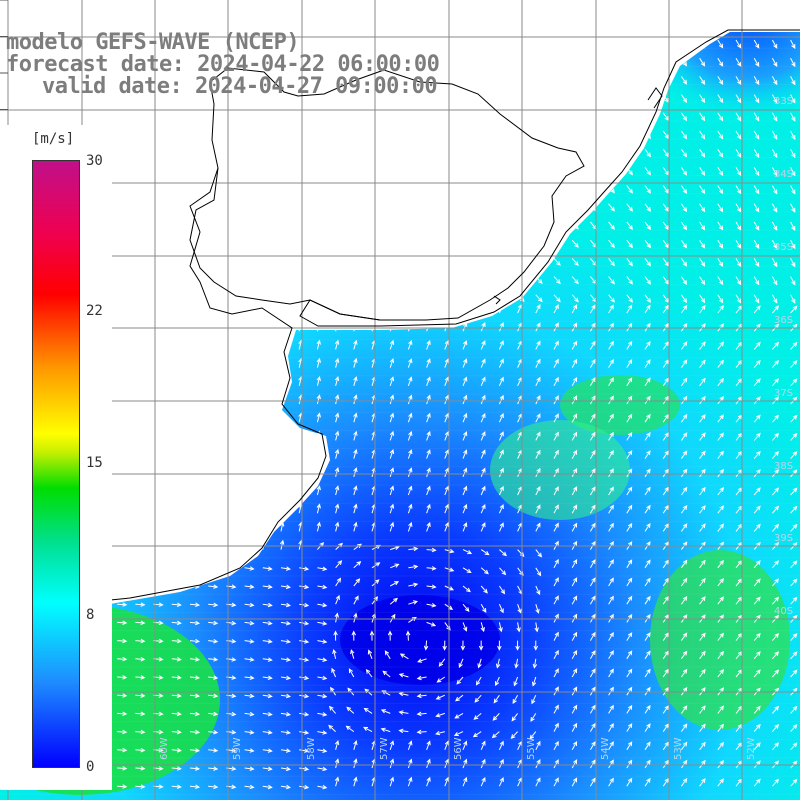  I want to click on longitude-label: 58W, so click(311, 748).